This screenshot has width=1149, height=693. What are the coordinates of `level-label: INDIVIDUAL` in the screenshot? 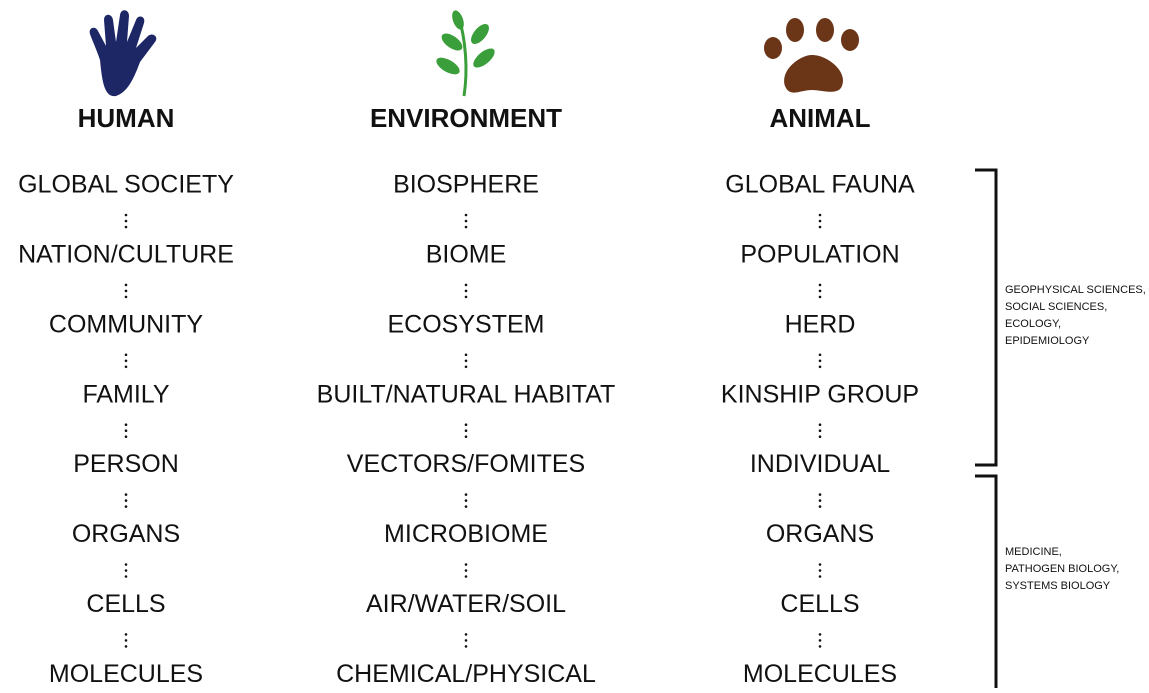 It's located at (820, 464).